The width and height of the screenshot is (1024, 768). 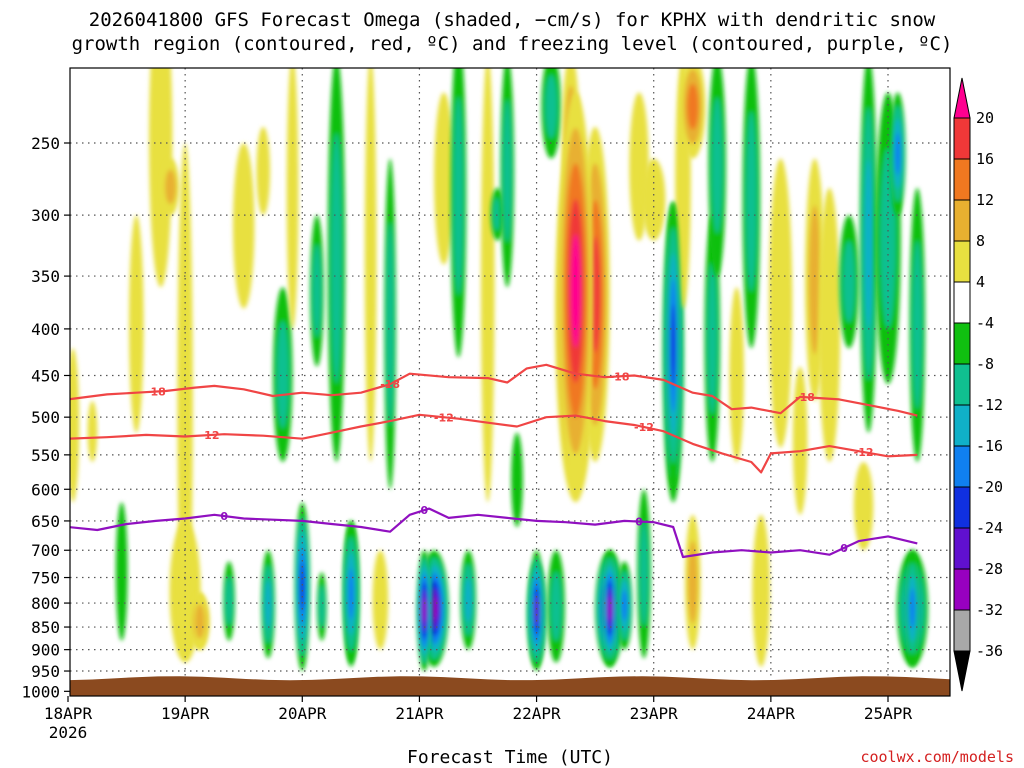 What do you see at coordinates (989, 405) in the screenshot?
I see `colorbar-label-8: -12` at bounding box center [989, 405].